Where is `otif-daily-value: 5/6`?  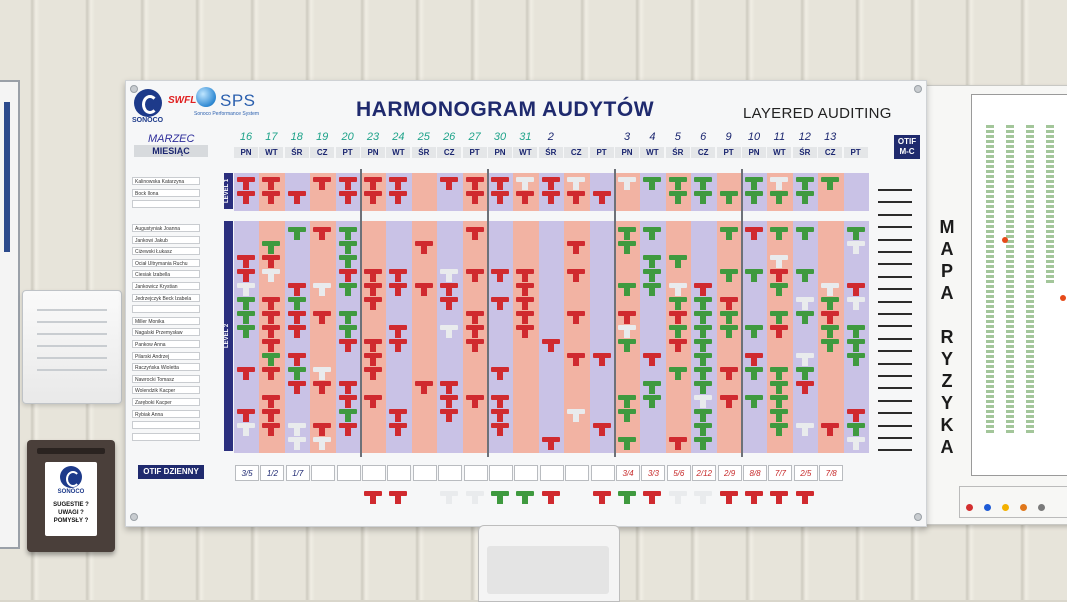 otif-daily-value: 5/6 is located at coordinates (678, 473).